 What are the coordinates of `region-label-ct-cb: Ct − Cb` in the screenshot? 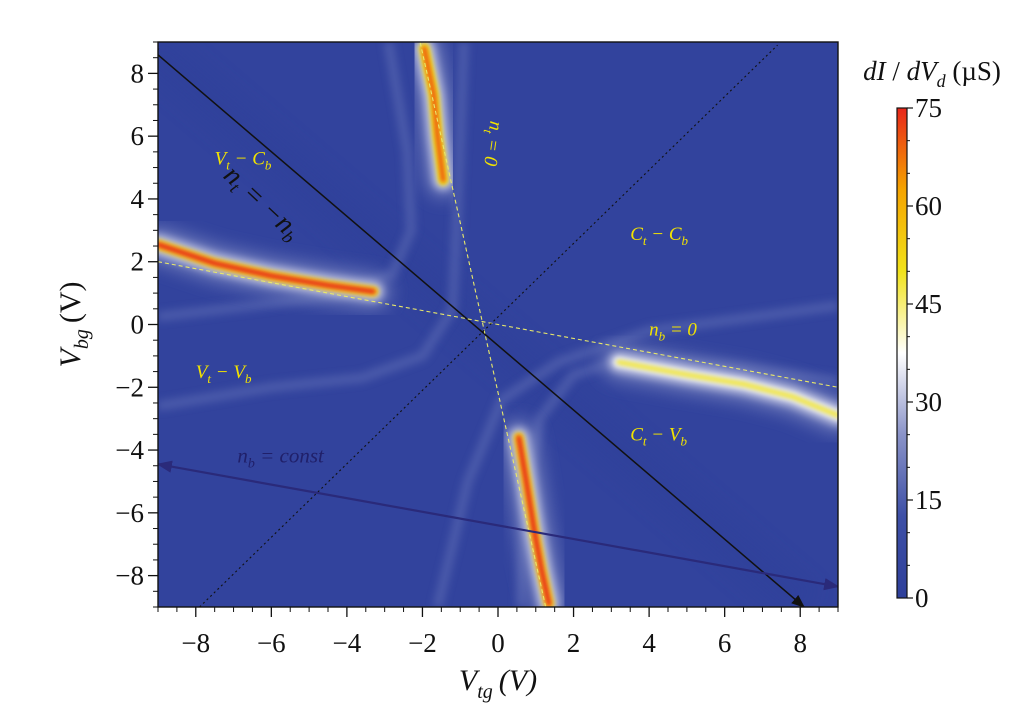 It's located at (659, 236).